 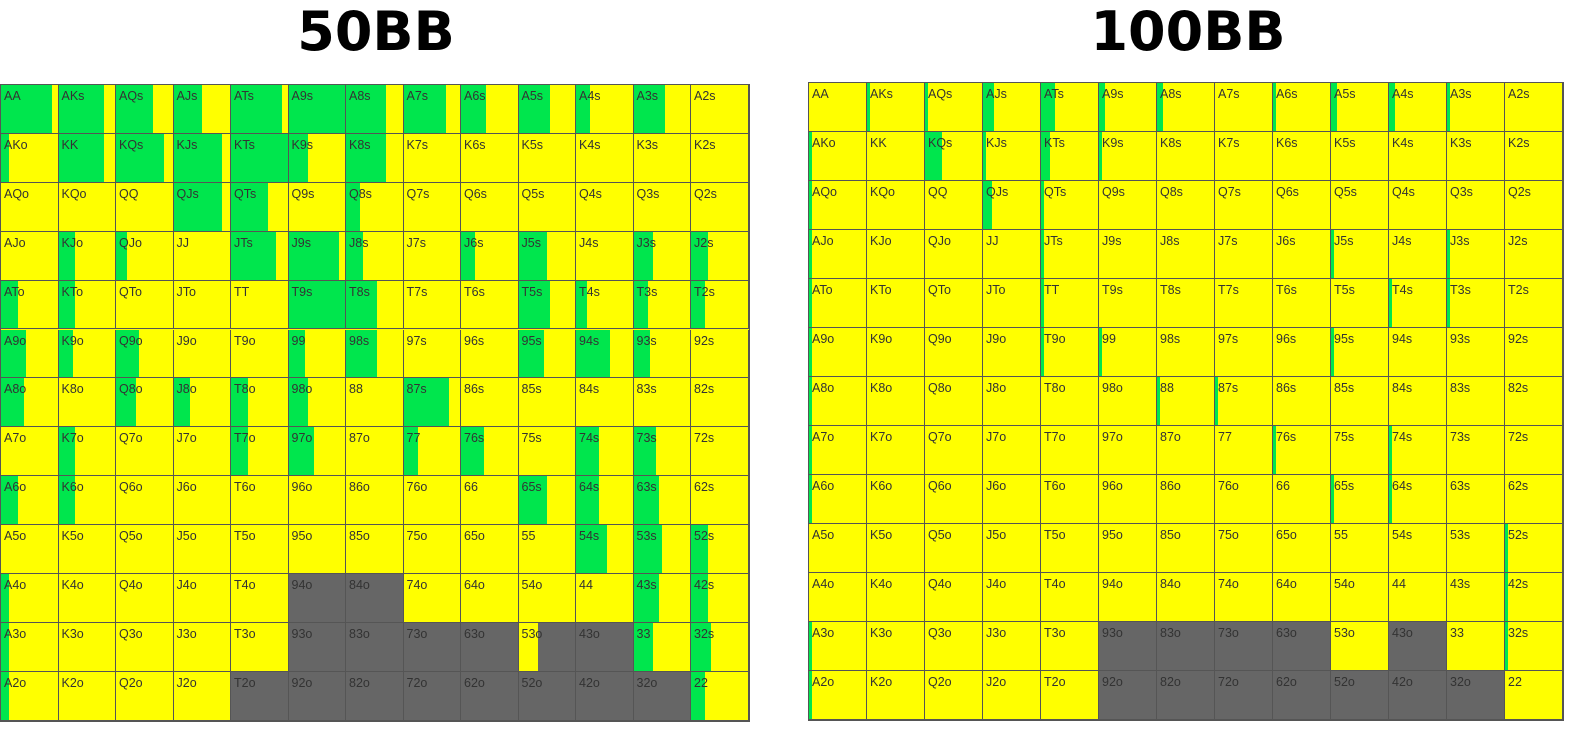 What do you see at coordinates (145, 501) in the screenshot?
I see `hand-cell: Q6o` at bounding box center [145, 501].